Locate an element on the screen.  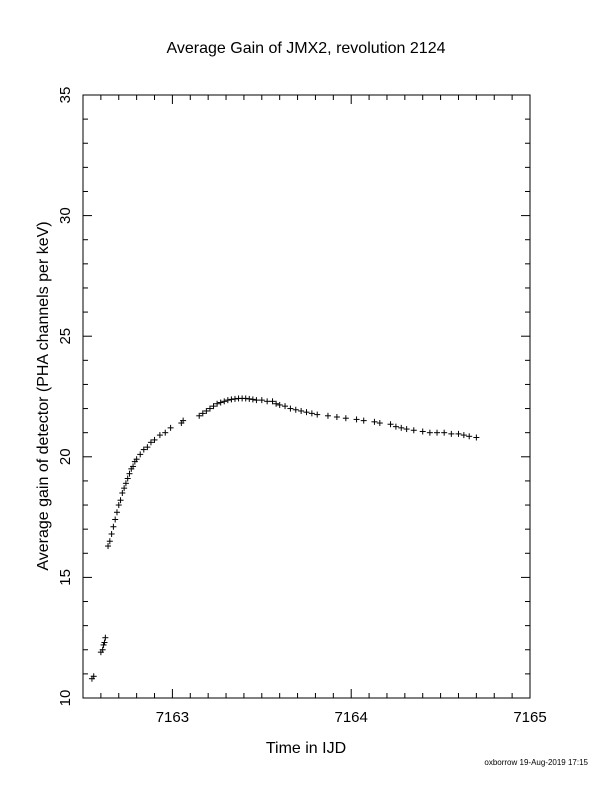
y-tick-label: 25 is located at coordinates (65, 336).